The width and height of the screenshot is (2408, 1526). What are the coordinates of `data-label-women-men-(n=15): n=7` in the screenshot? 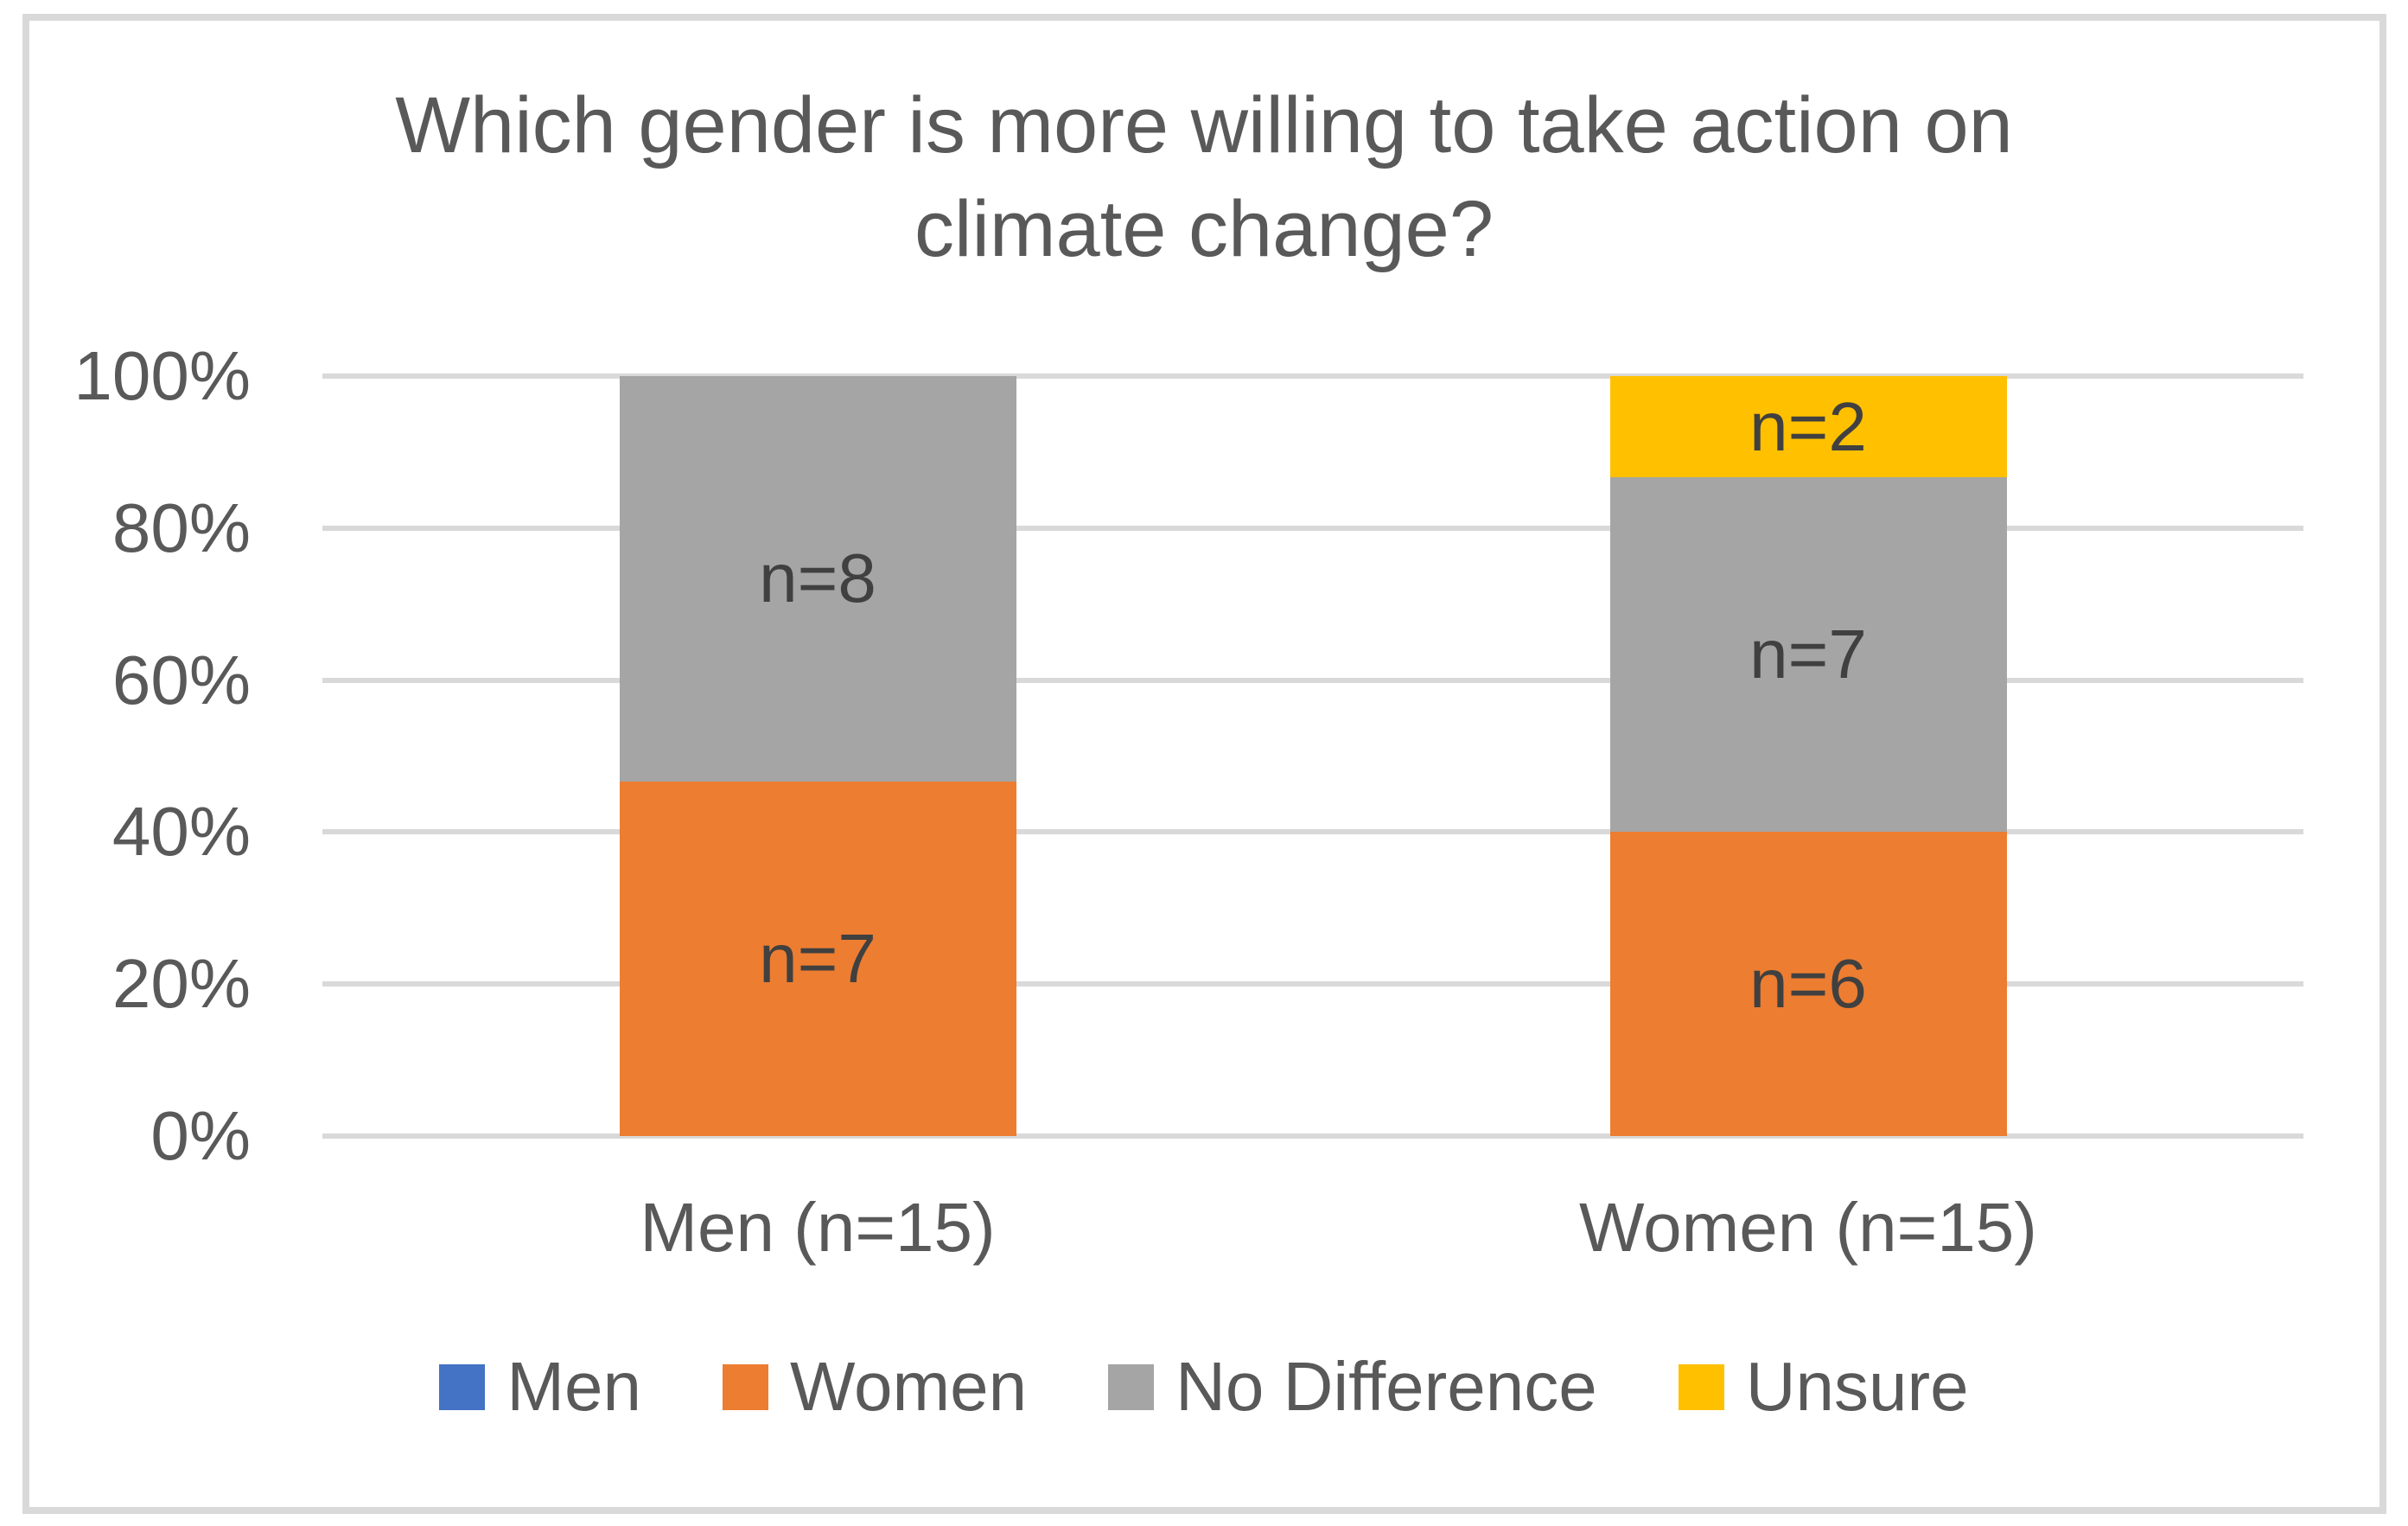 It's located at (817, 958).